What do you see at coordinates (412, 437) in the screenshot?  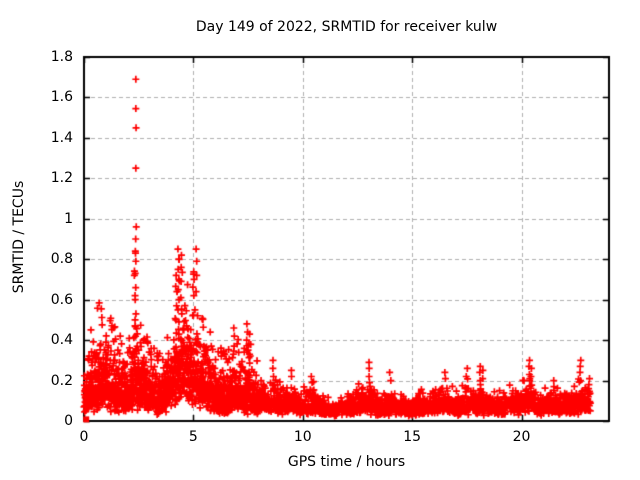 I see `x-tick-label: 15` at bounding box center [412, 437].